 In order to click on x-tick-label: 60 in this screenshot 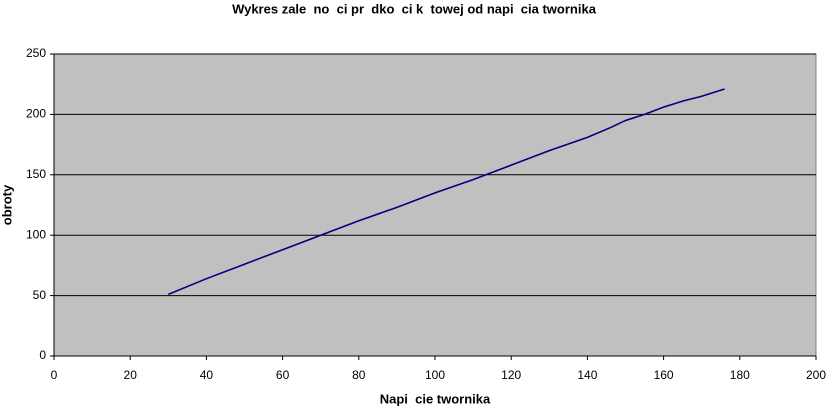, I will do `click(283, 375)`.